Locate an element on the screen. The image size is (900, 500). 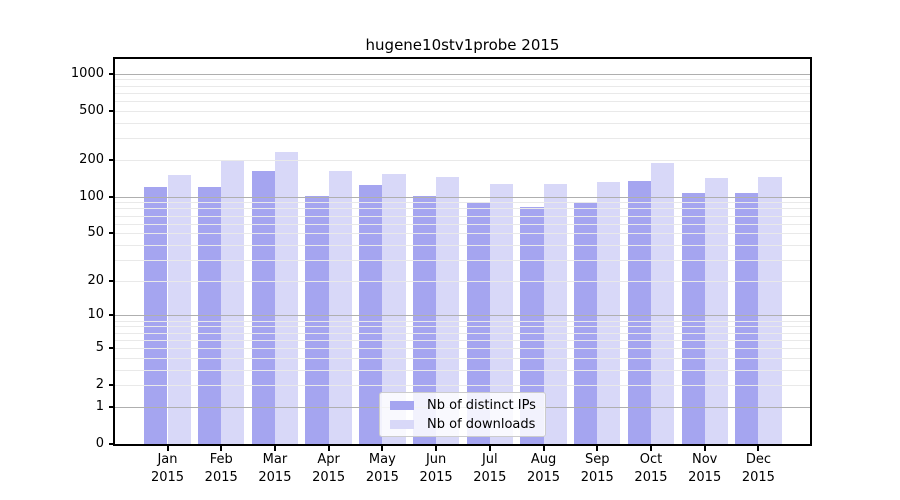
legend-label-downloads: Nb of downloads is located at coordinates (481, 424).